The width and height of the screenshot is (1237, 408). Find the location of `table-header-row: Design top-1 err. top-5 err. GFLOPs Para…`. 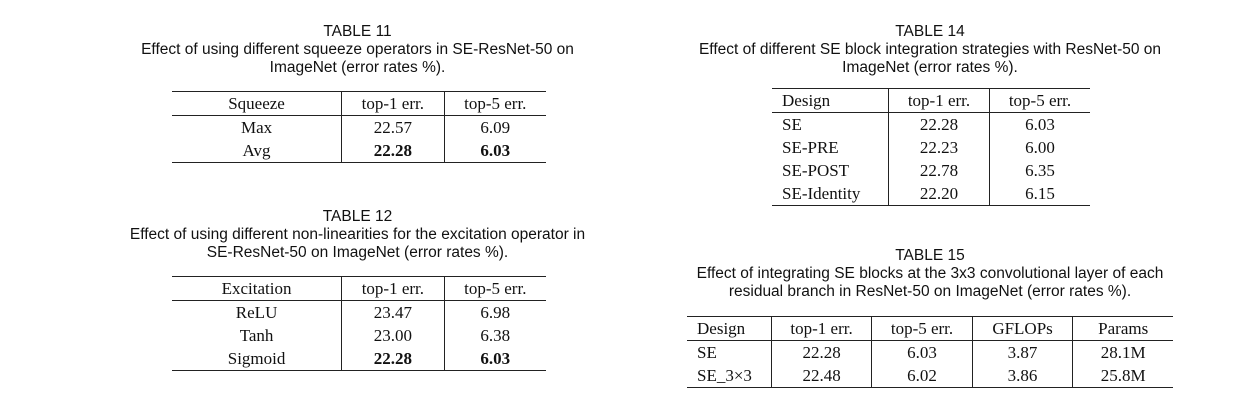

table-header-row: Design top-1 err. top-5 err. GFLOPs Para… is located at coordinates (930, 328).